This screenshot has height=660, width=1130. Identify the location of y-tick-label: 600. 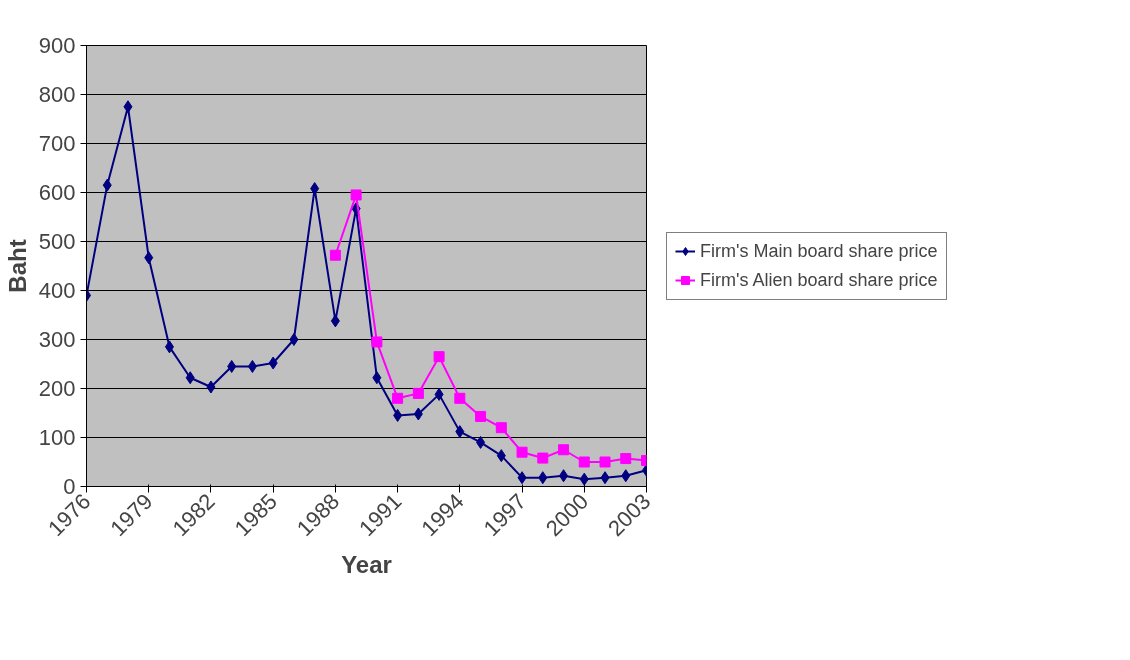
(57, 192).